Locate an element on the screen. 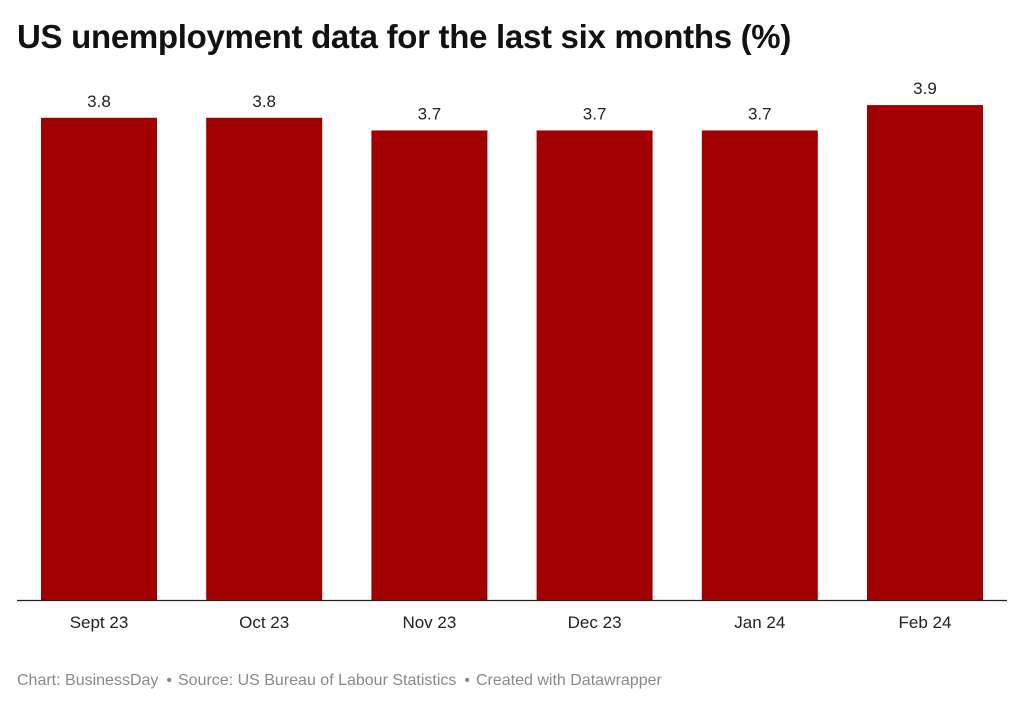 This screenshot has height=709, width=1024. x-tick-label: Dec 23 is located at coordinates (595, 622).